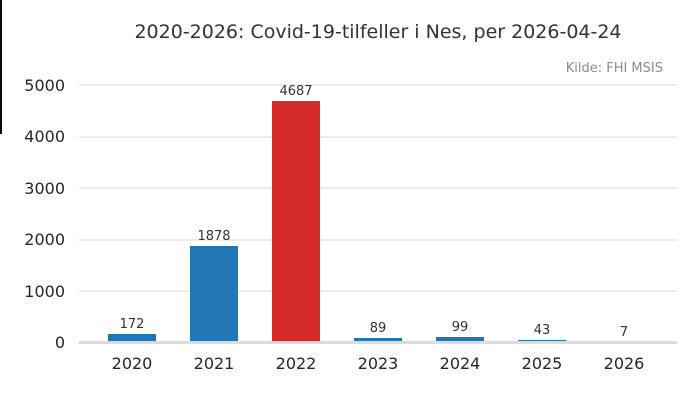 This screenshot has width=700, height=400. I want to click on left-edge-artifact-line, so click(1, 67).